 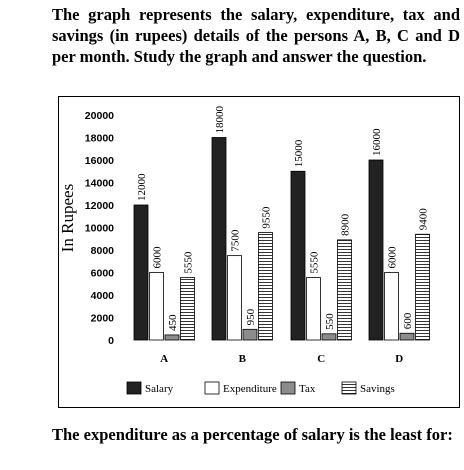 What do you see at coordinates (377, 142) in the screenshot?
I see `data-label: 16000` at bounding box center [377, 142].